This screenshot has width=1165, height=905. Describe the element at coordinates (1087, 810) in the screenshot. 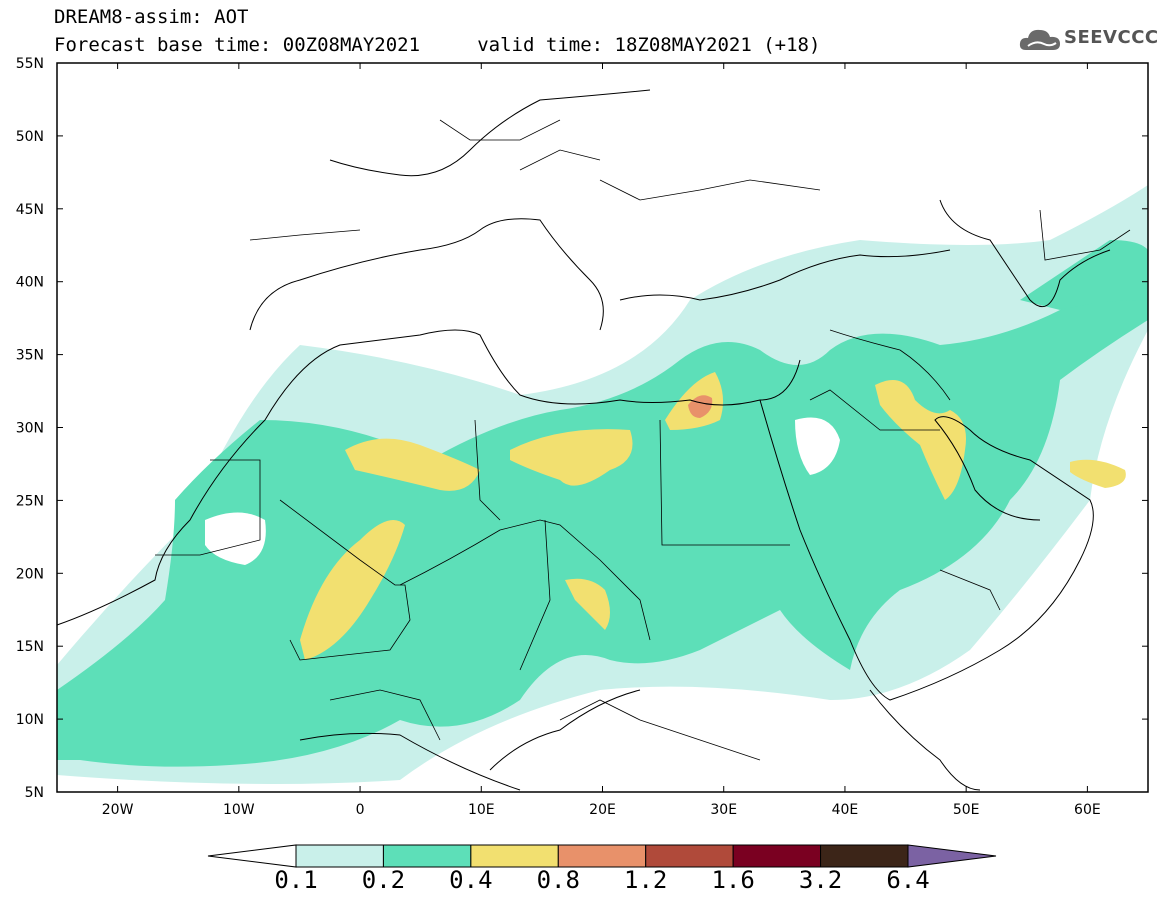

I see `lon-tick-label: 60E` at that location.